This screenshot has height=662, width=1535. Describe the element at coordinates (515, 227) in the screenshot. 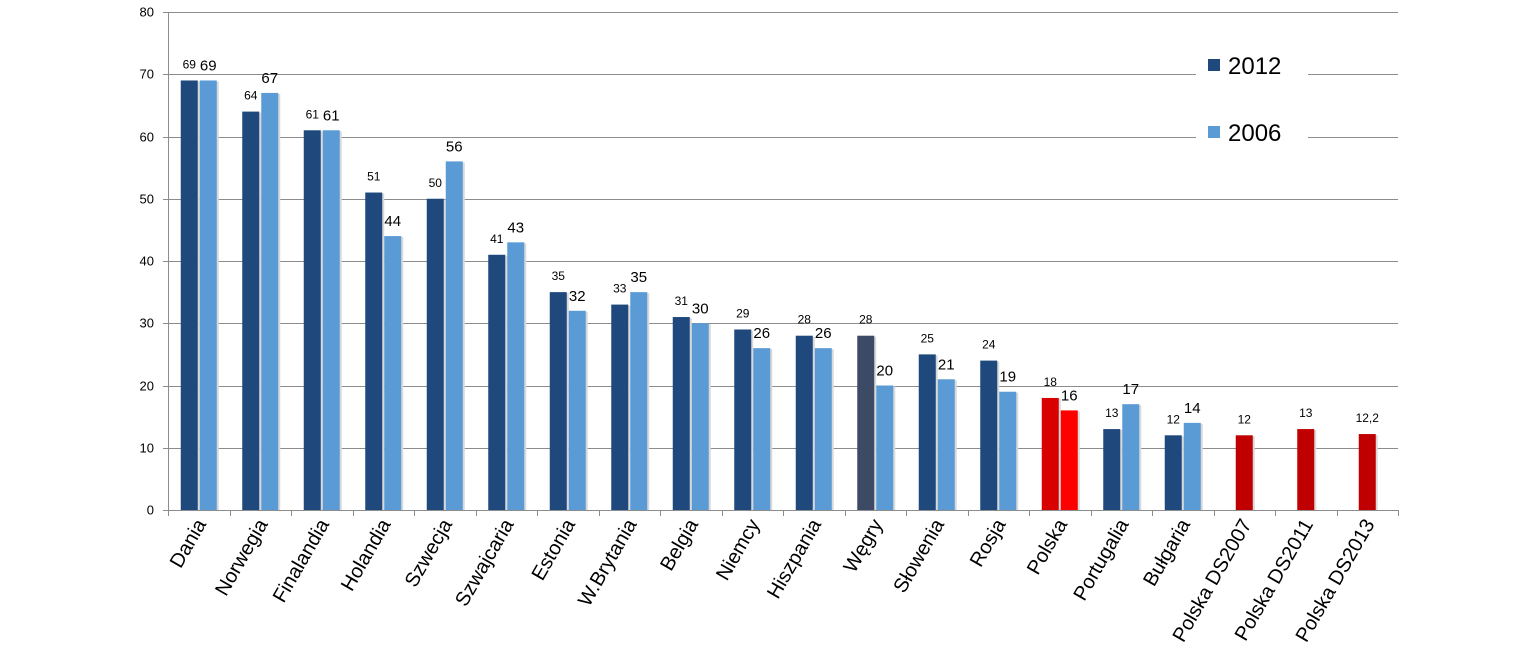

I see `data-label-2006-5: 43` at that location.